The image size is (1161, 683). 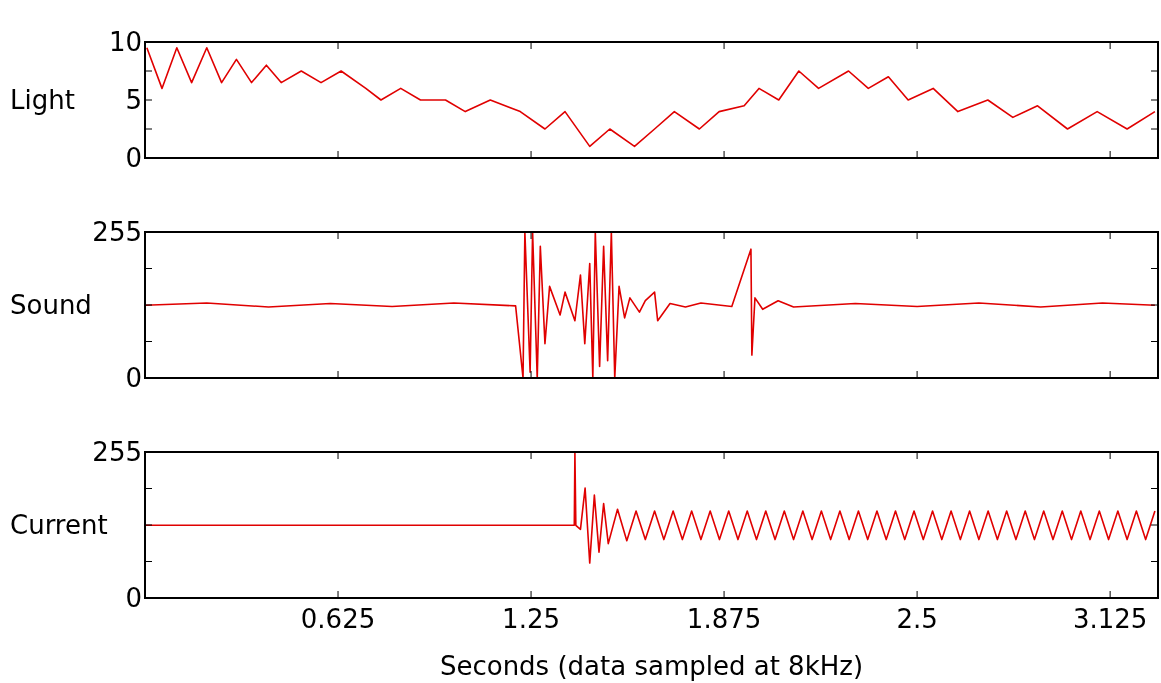 I want to click on x-tick-label: 1.875, so click(x=724, y=619).